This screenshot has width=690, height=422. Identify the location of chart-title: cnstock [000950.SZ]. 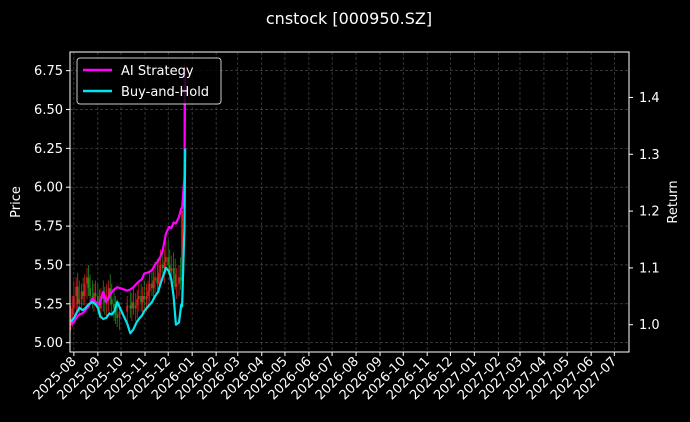
(349, 18).